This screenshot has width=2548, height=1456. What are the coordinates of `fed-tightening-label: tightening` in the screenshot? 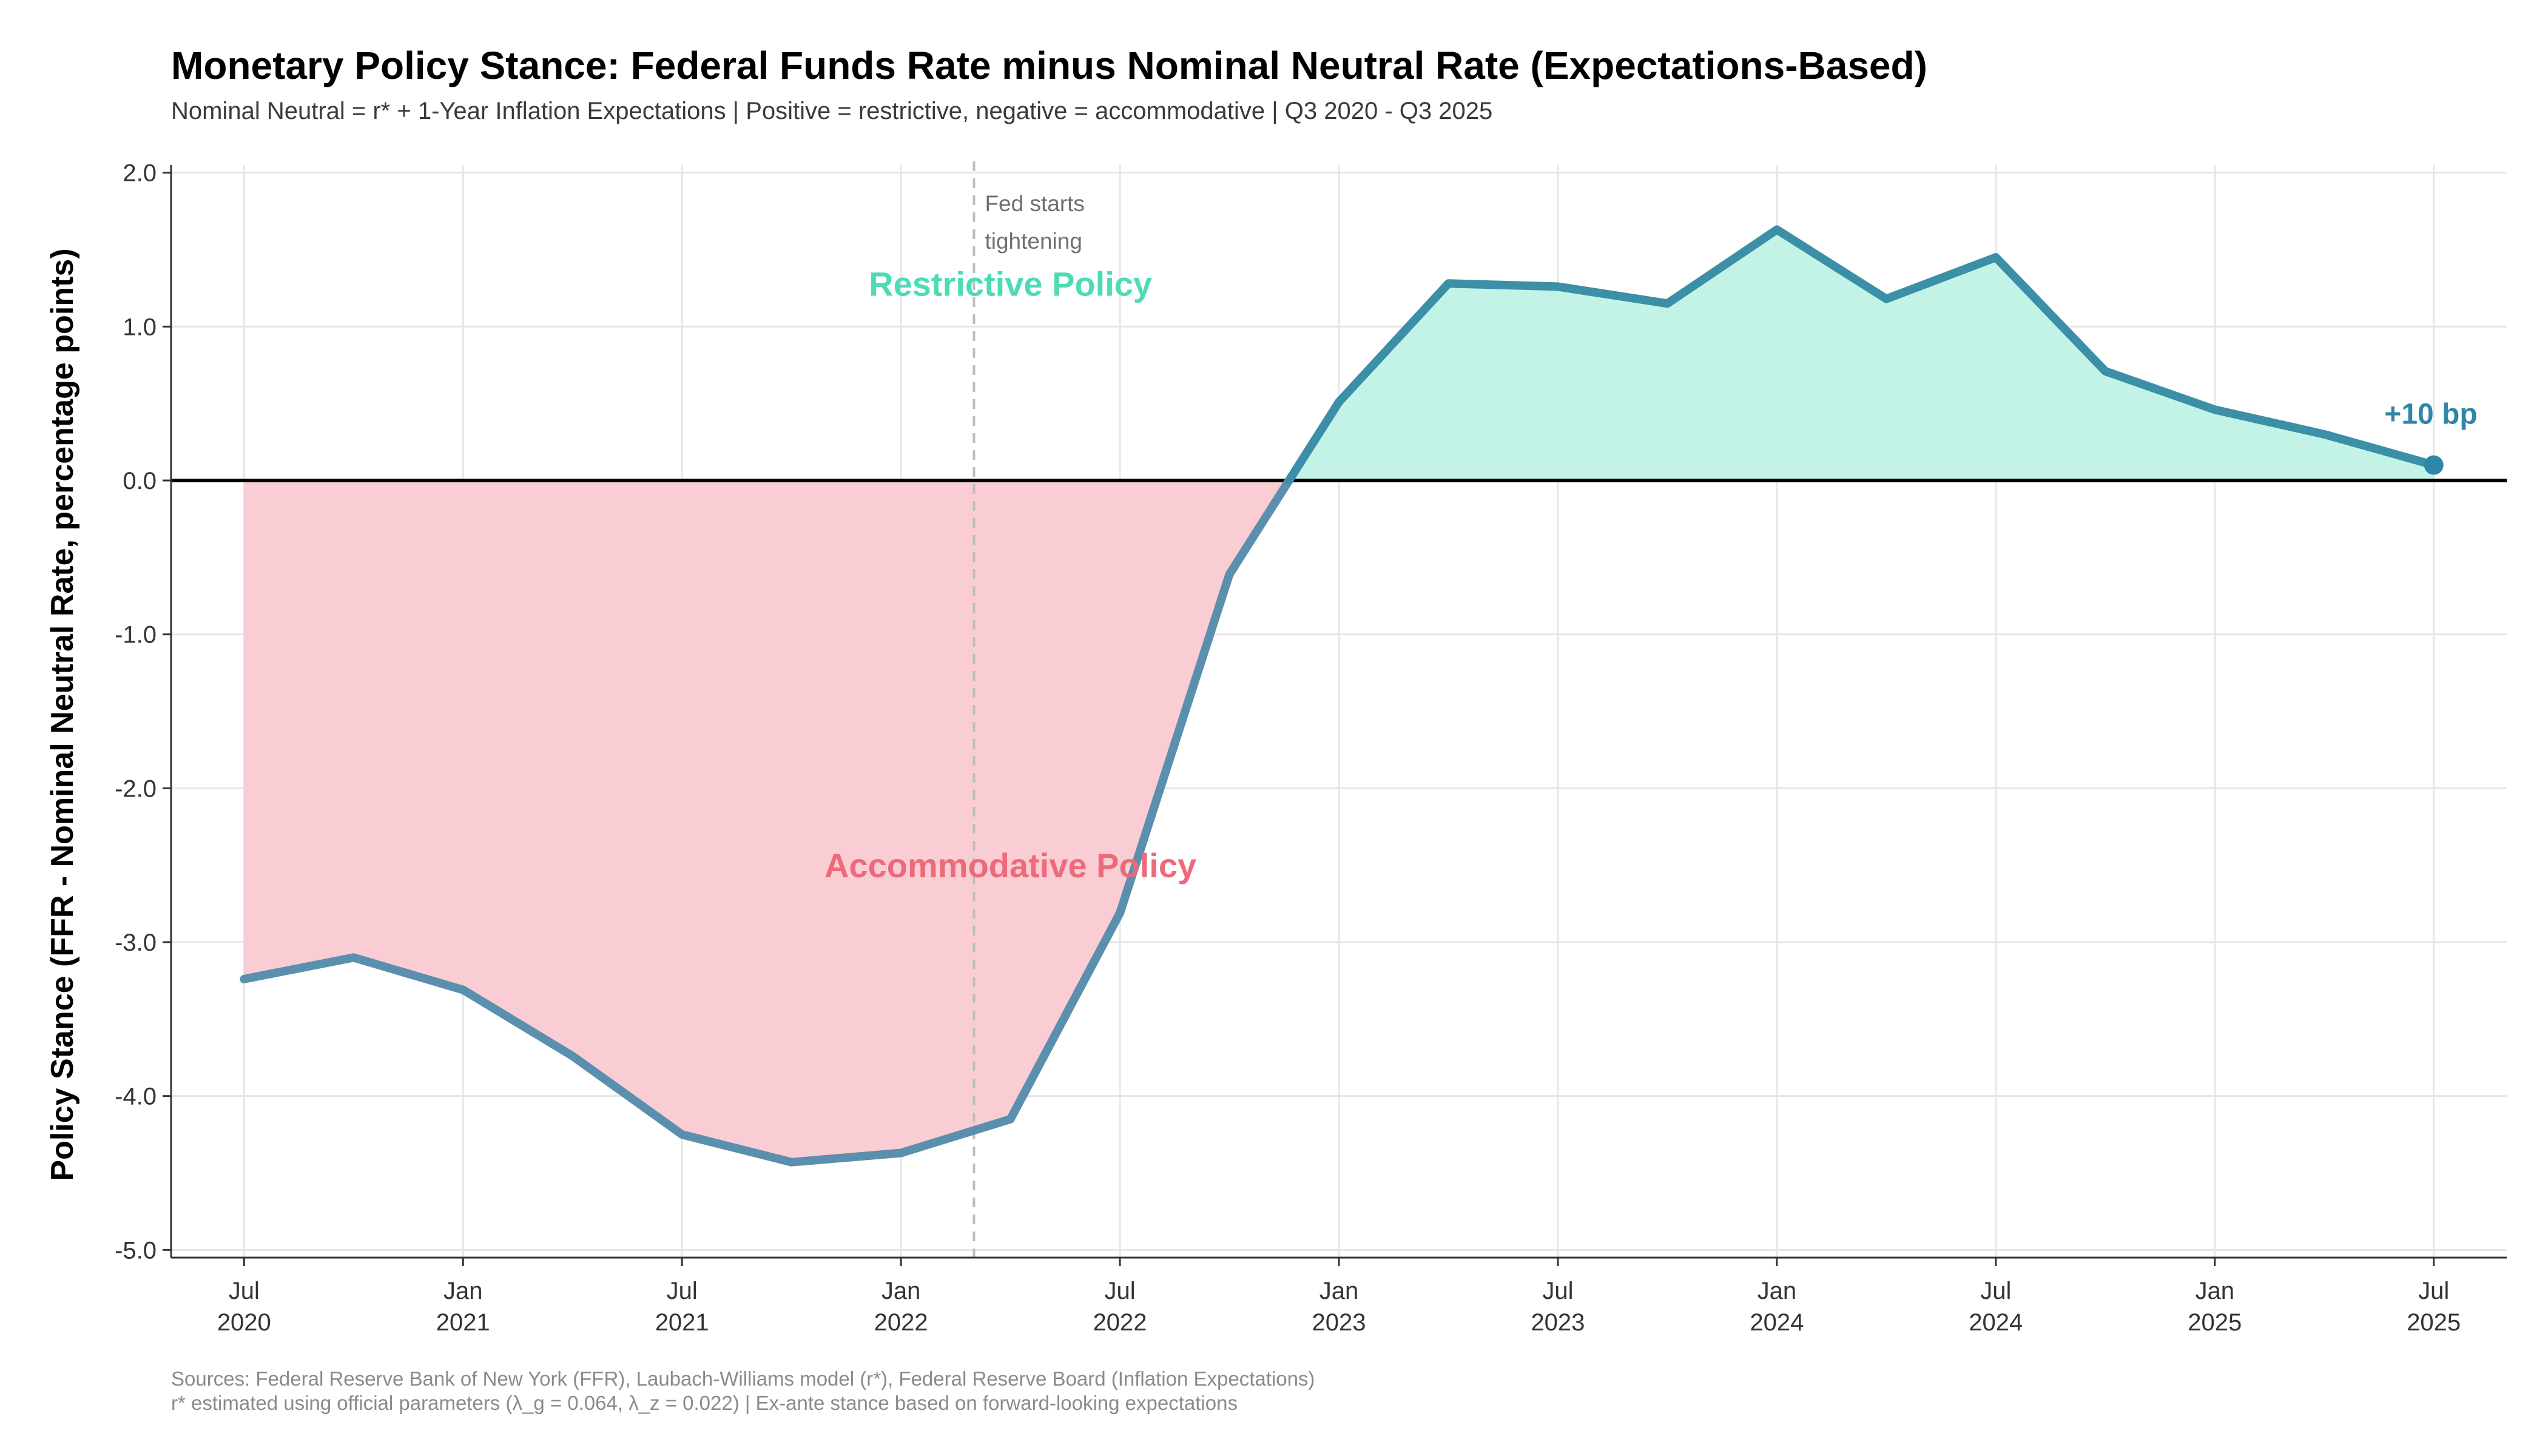 It's located at (1033, 241).